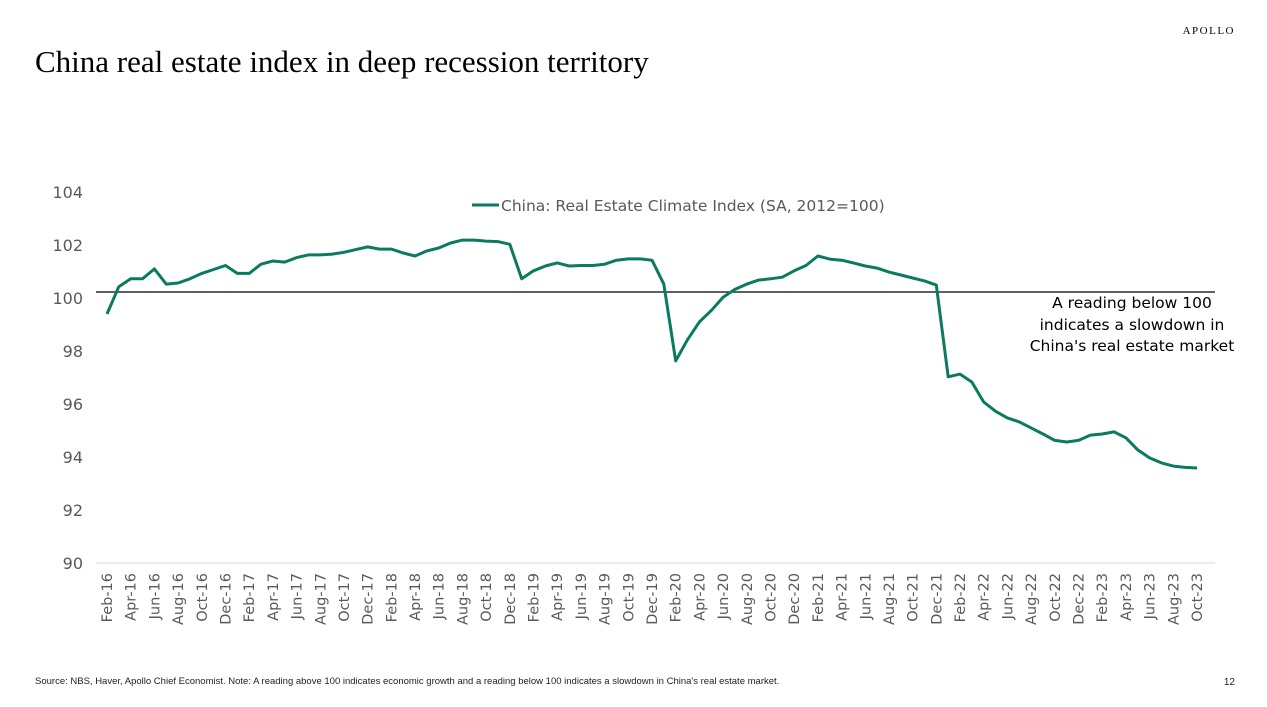 The height and width of the screenshot is (707, 1267). What do you see at coordinates (1132, 303) in the screenshot?
I see `annotation-line: A reading below 100` at bounding box center [1132, 303].